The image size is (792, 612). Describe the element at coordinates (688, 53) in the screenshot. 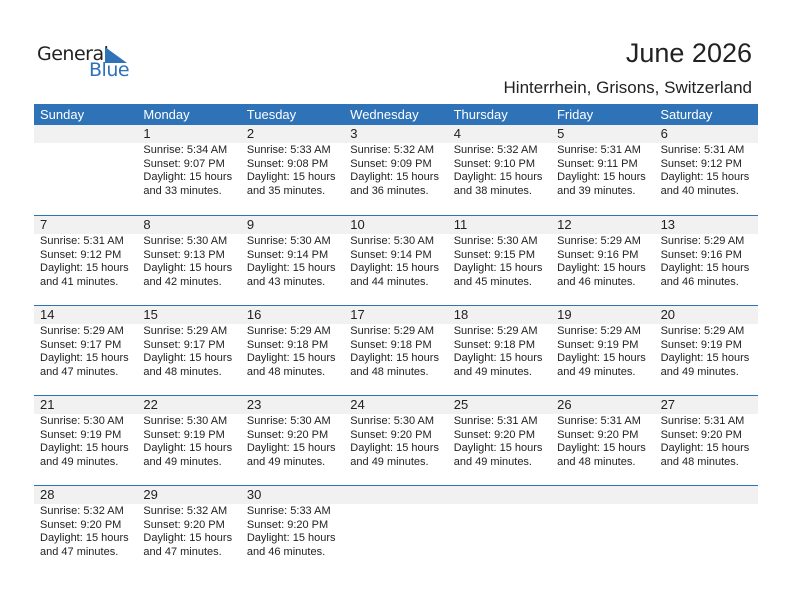

I see `page-title: June 2026` at that location.